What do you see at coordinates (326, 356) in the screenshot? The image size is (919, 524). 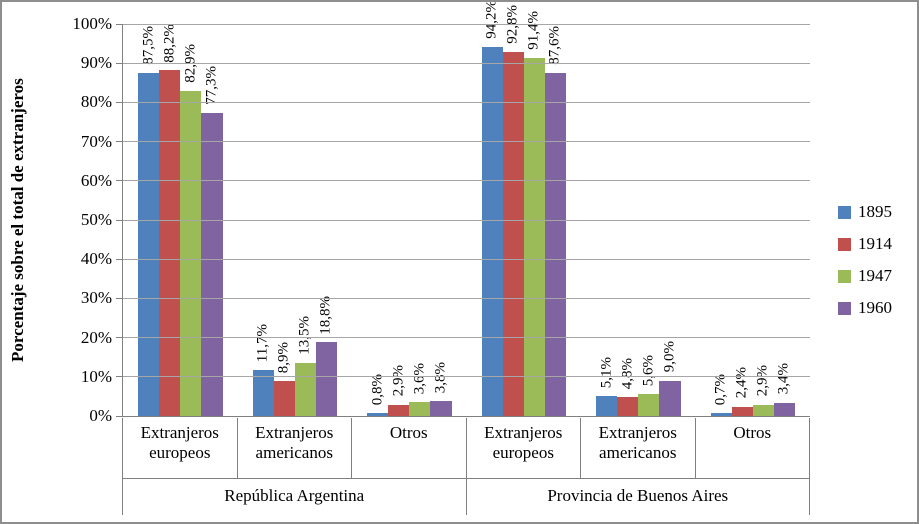 I see `bar-1960-cat1: 18,8%` at bounding box center [326, 356].